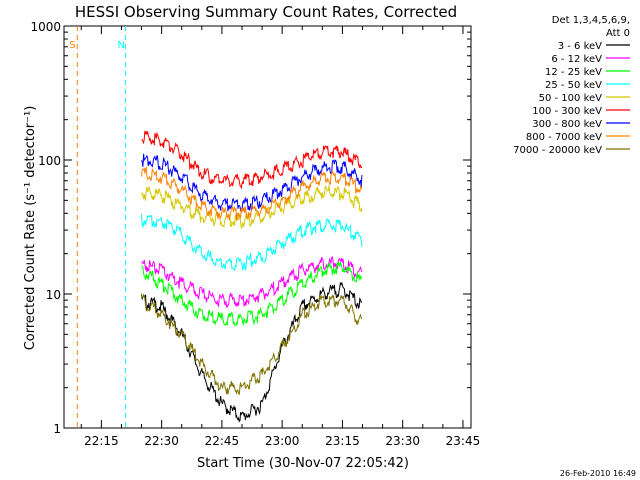 This screenshot has width=640, height=480. I want to click on x-tick-label: 23:15, so click(342, 441).